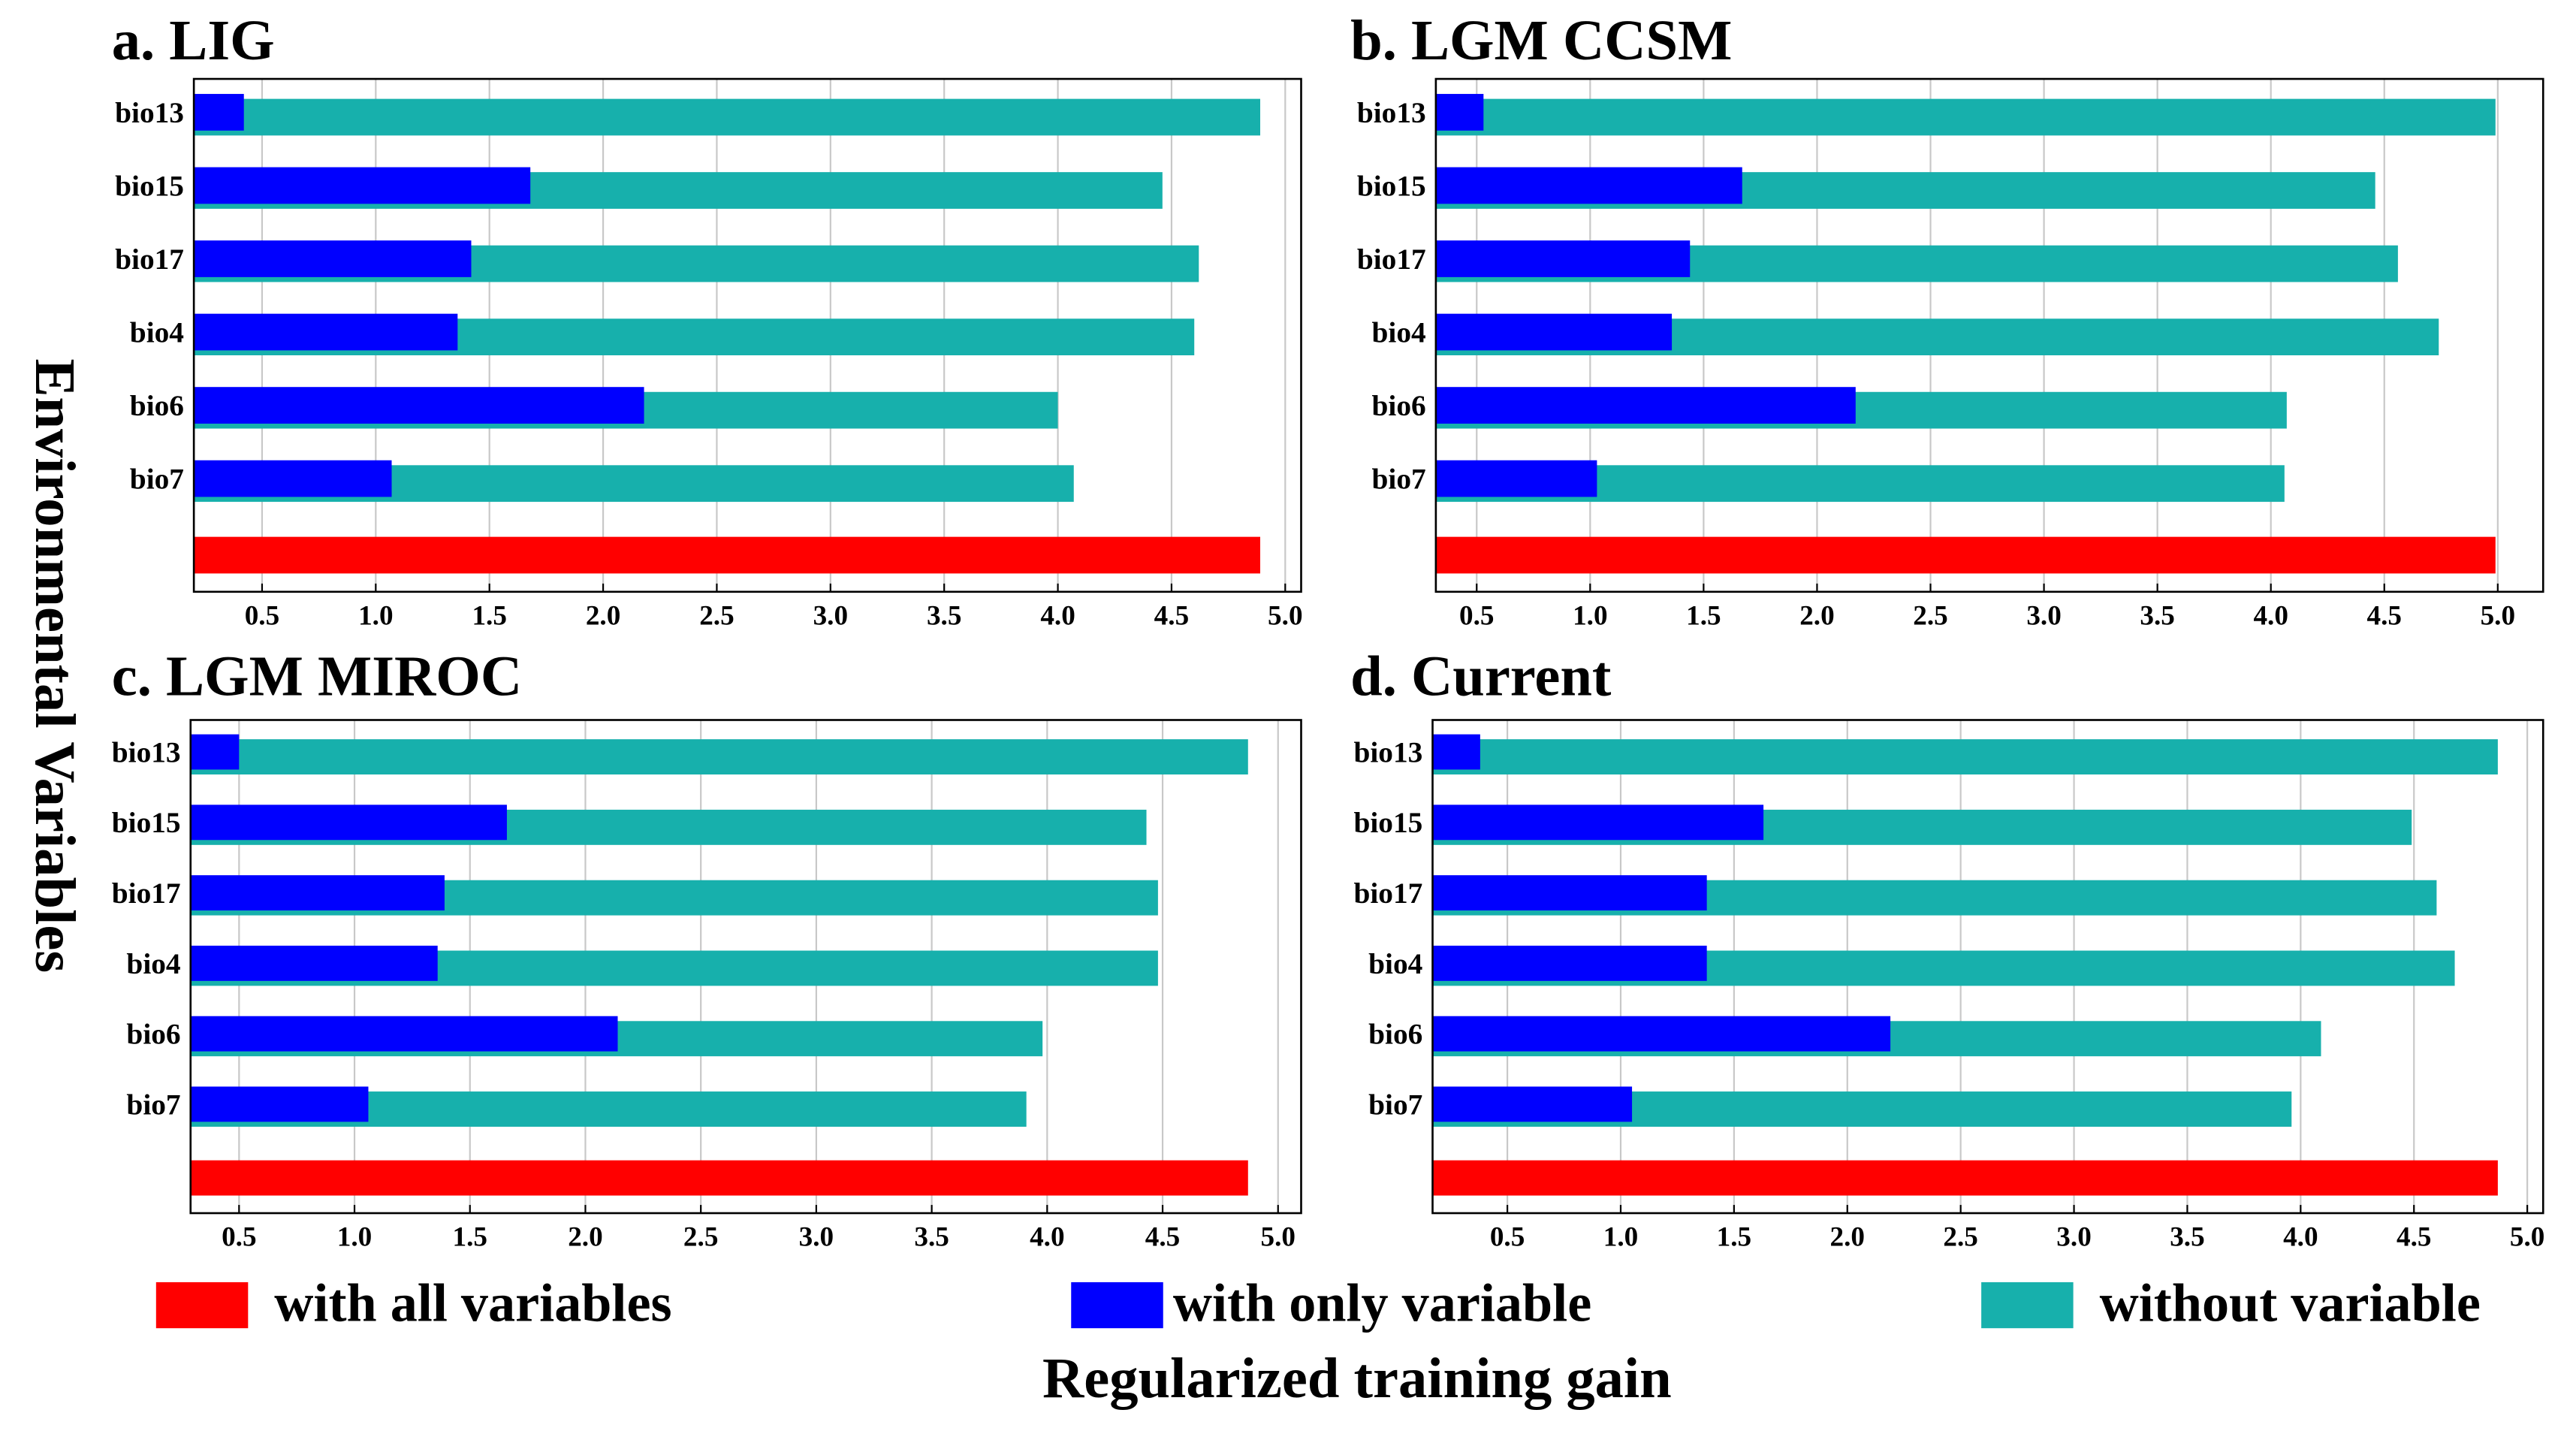 The height and width of the screenshot is (1440, 2576). What do you see at coordinates (2290, 1302) in the screenshot?
I see `legend-label: without variable` at bounding box center [2290, 1302].